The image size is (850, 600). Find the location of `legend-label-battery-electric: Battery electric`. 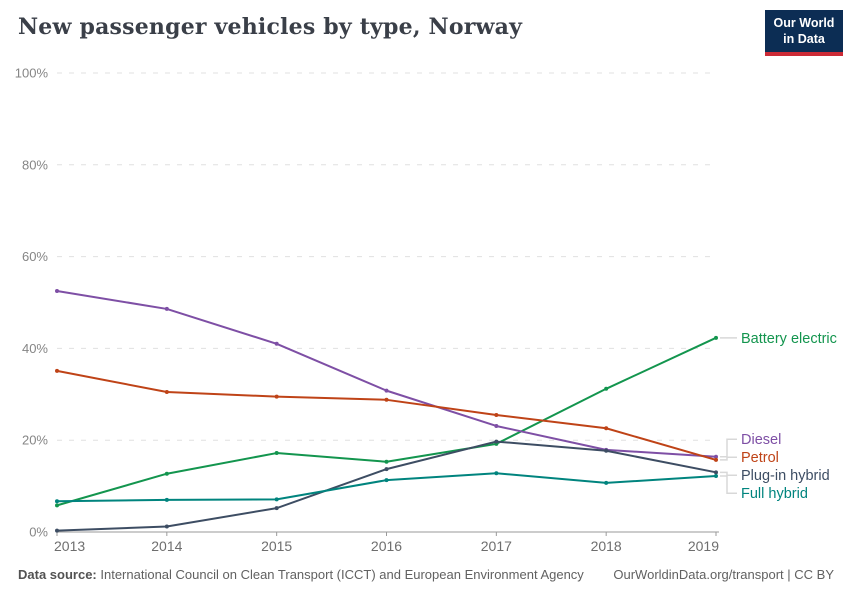

legend-label-battery-electric: Battery electric is located at coordinates (789, 339).